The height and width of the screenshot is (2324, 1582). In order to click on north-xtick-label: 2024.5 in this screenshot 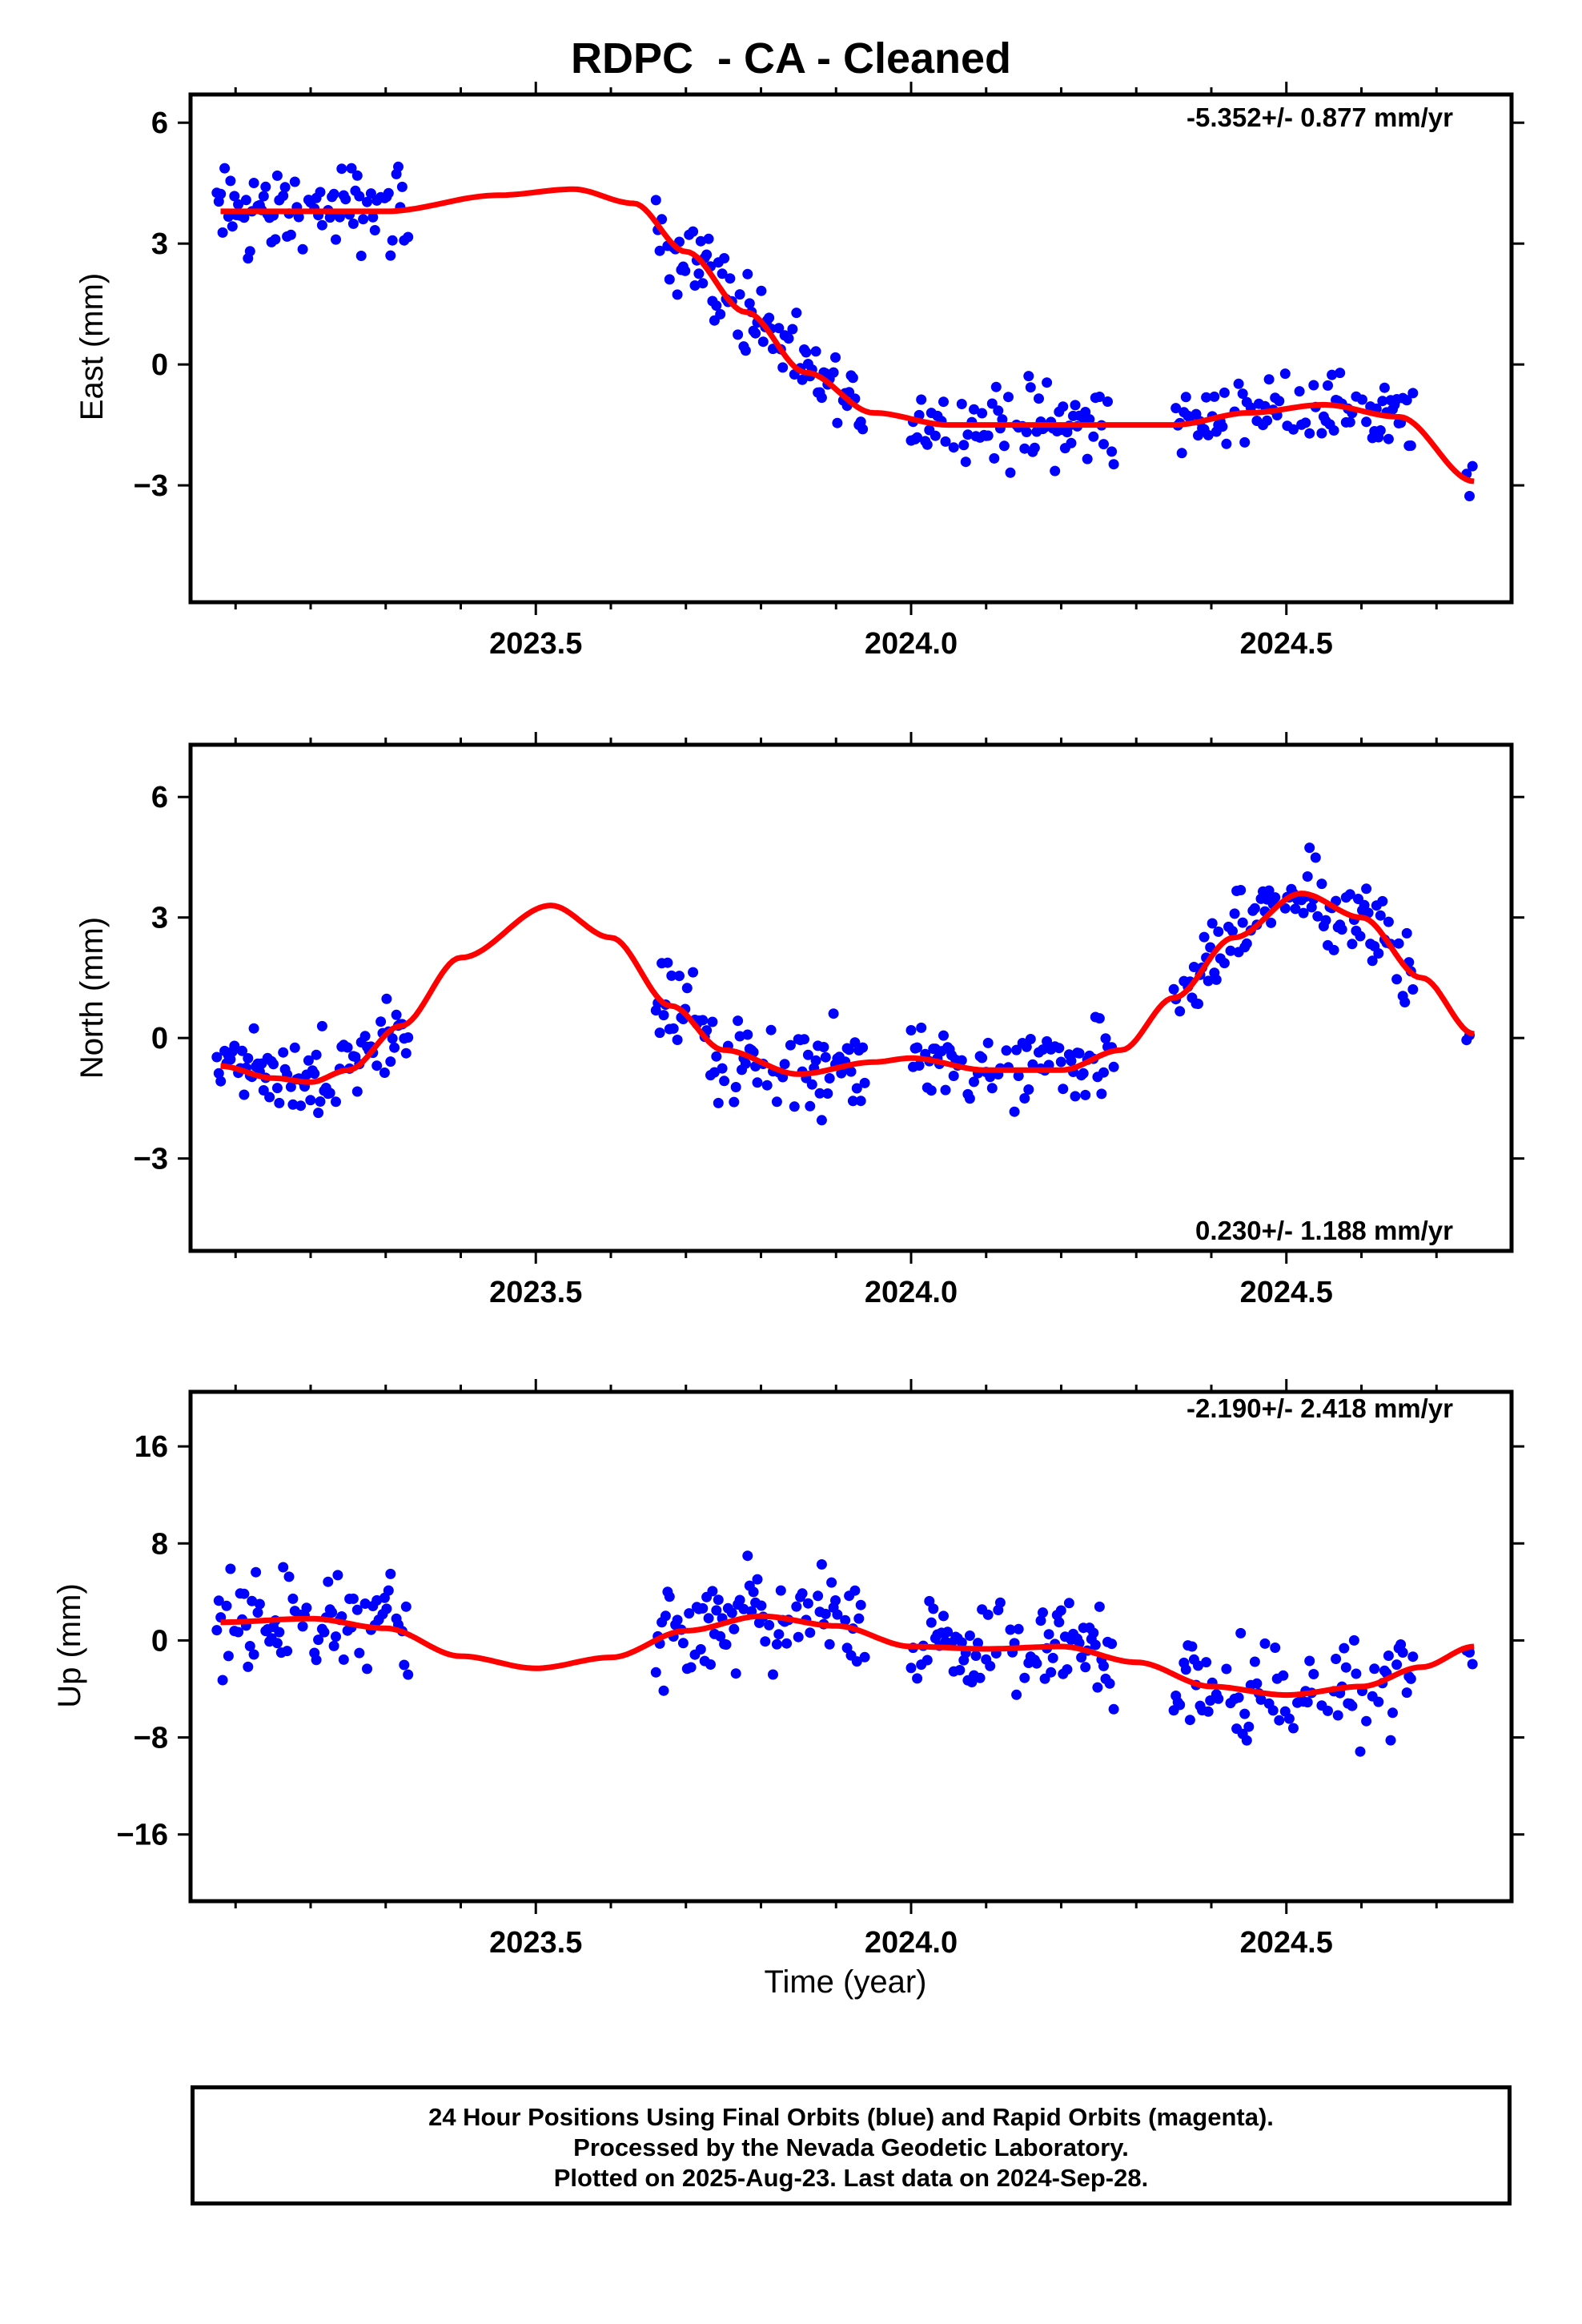, I will do `click(1286, 1292)`.